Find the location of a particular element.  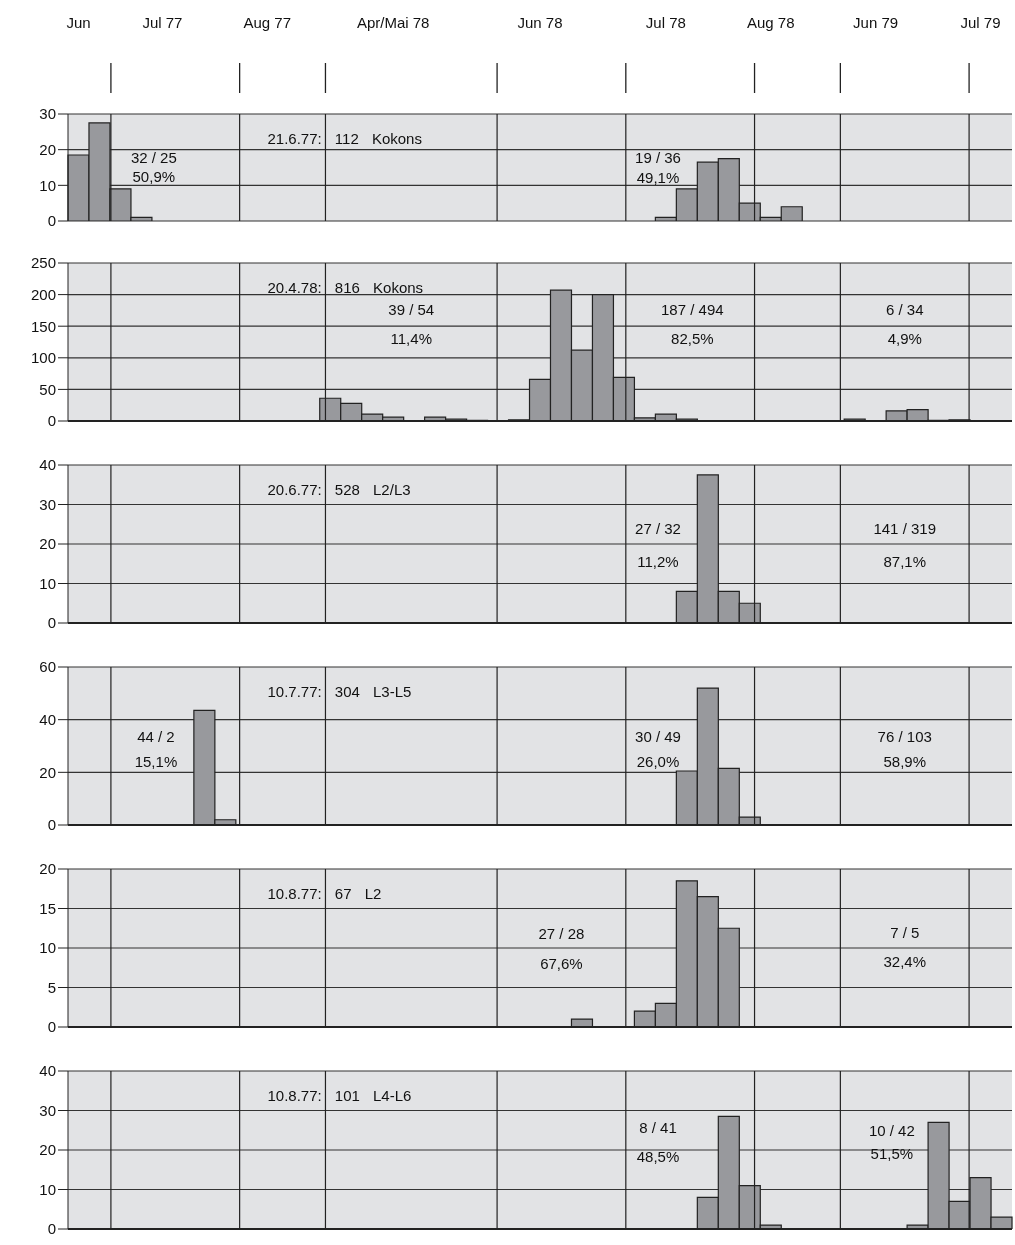

annotation: 11,4% is located at coordinates (411, 339).